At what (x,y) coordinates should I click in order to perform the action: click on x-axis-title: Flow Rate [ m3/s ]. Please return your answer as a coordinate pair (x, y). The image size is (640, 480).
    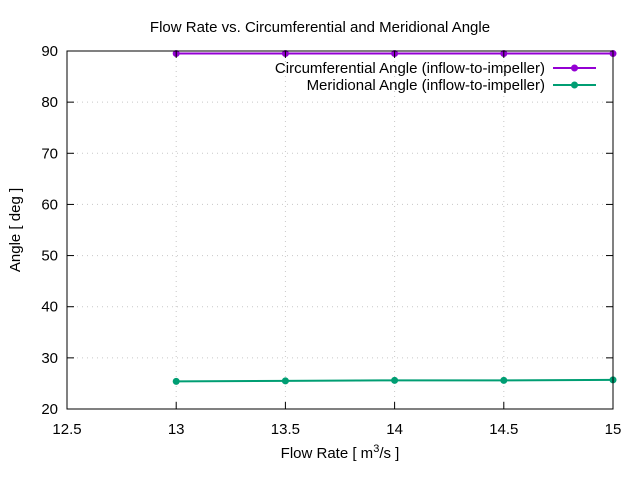
    Looking at the image, I should click on (340, 452).